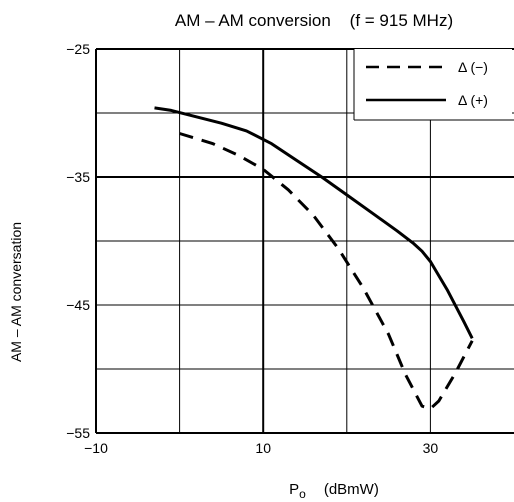 This screenshot has width=514, height=502. I want to click on legend: Δ (−) Δ (+), so click(433, 85).